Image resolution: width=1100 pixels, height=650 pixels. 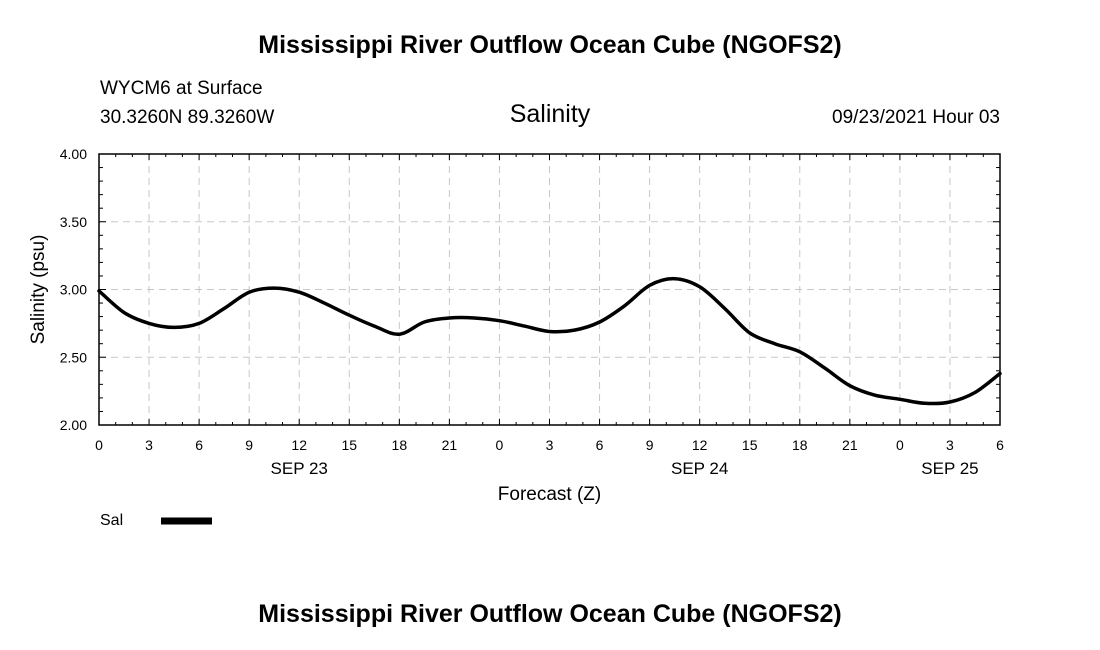 I want to click on x-axis: 0 3 6 9 12 15 18 21 0 3 6 9 12 15 18 21 0 3 6, so click(x=549, y=445).